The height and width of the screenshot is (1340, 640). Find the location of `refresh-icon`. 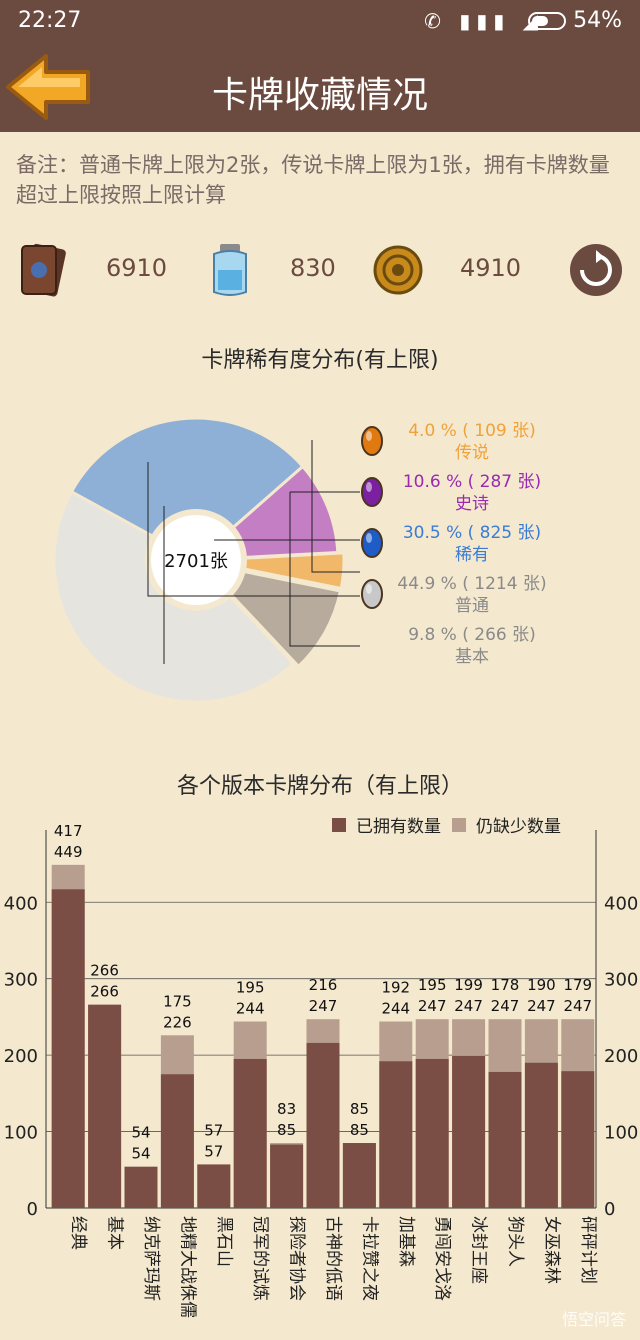

refresh-icon is located at coordinates (596, 270).